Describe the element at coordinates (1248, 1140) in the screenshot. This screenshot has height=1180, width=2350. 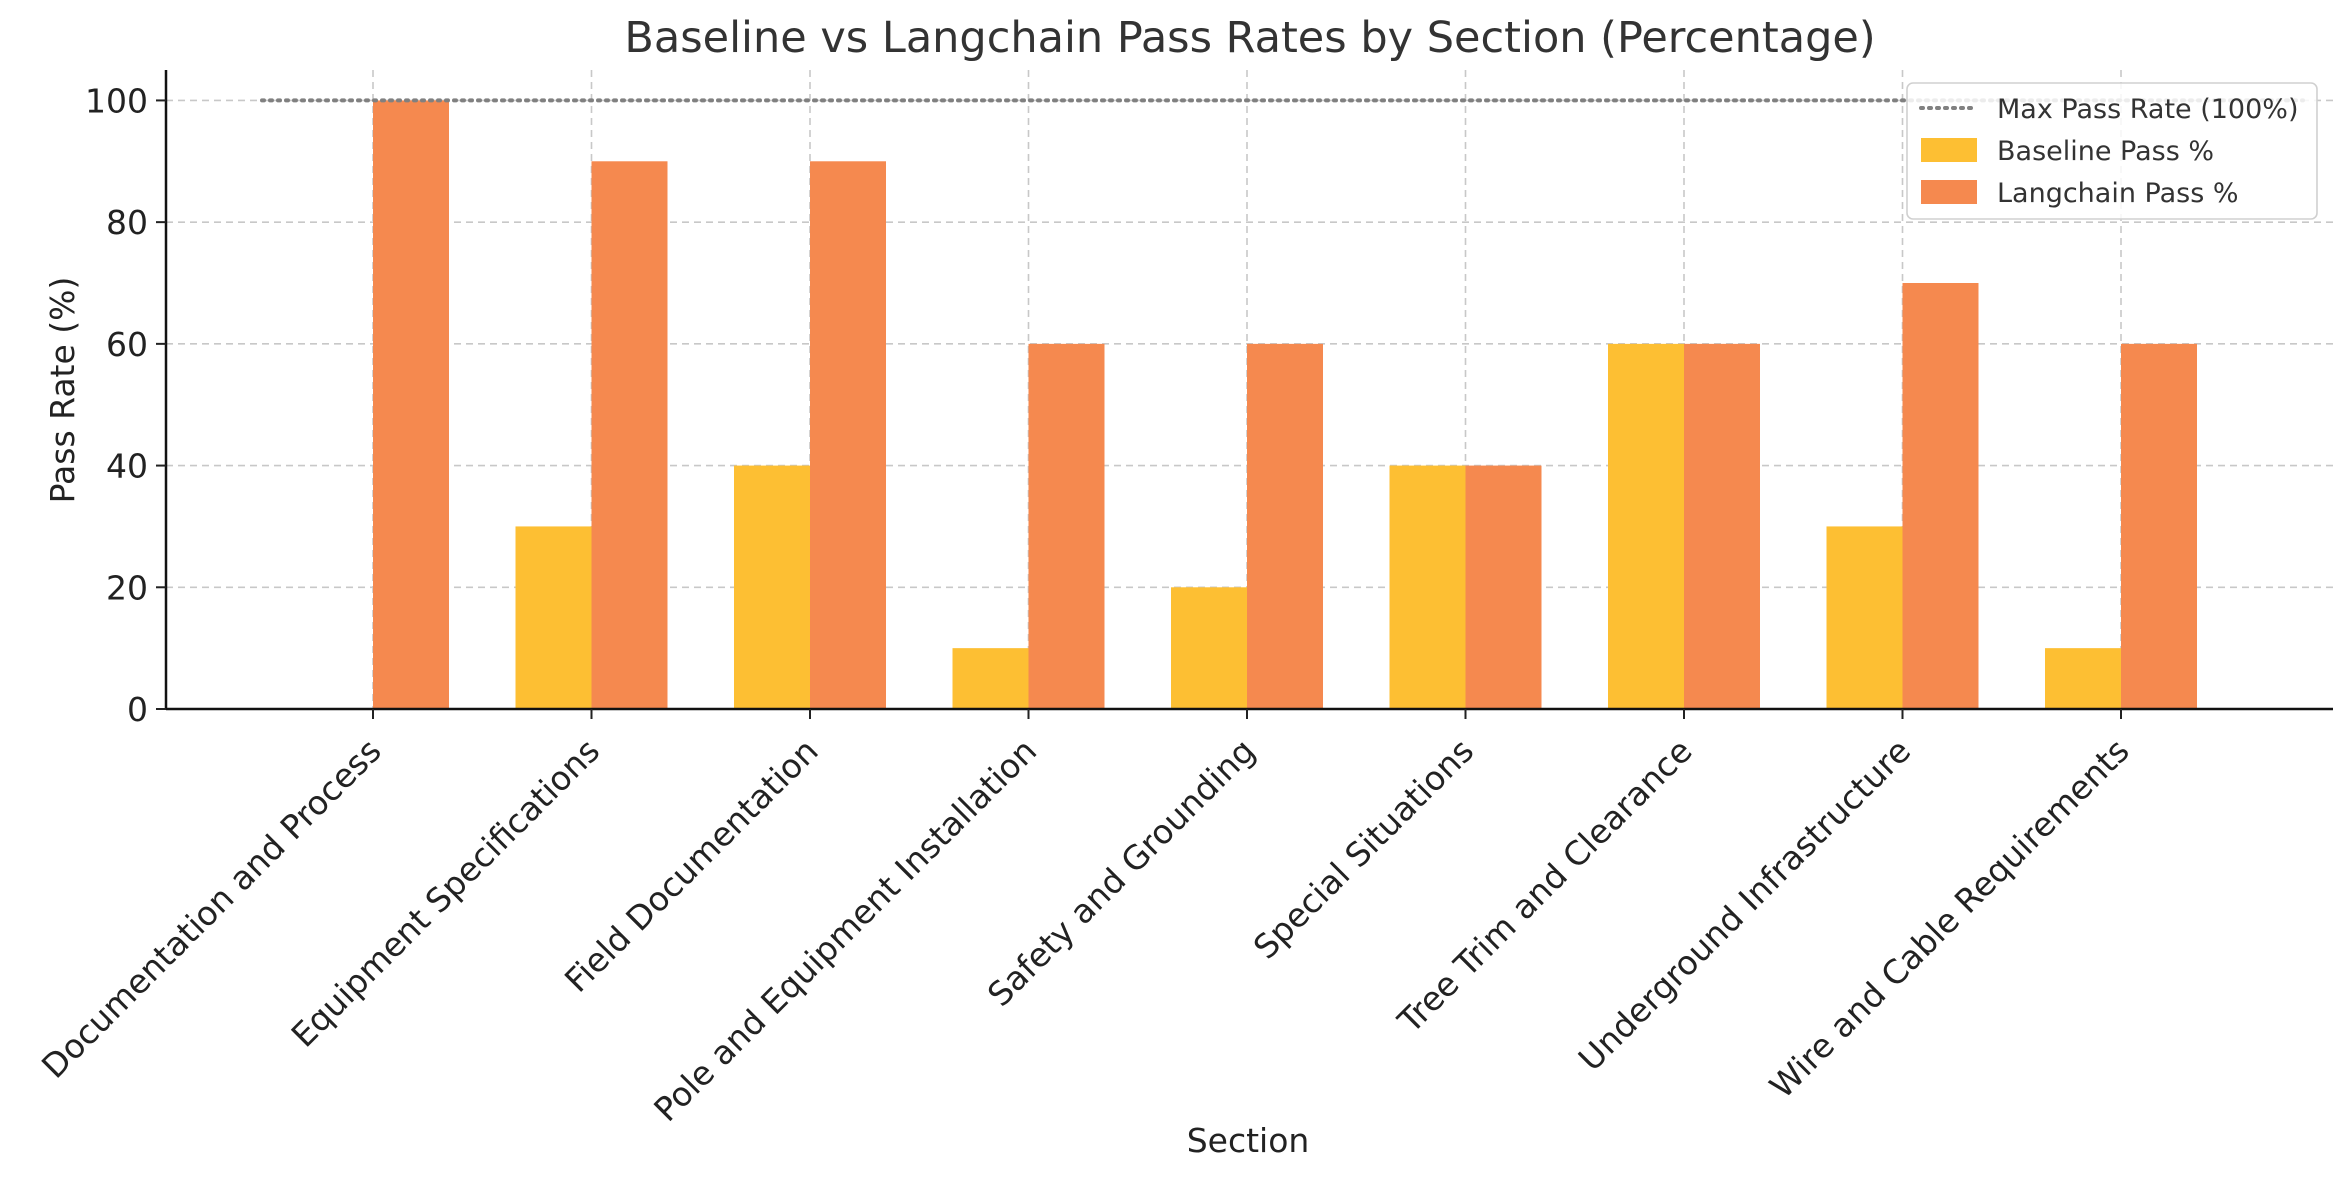
I see `x-axis-label: Section` at that location.